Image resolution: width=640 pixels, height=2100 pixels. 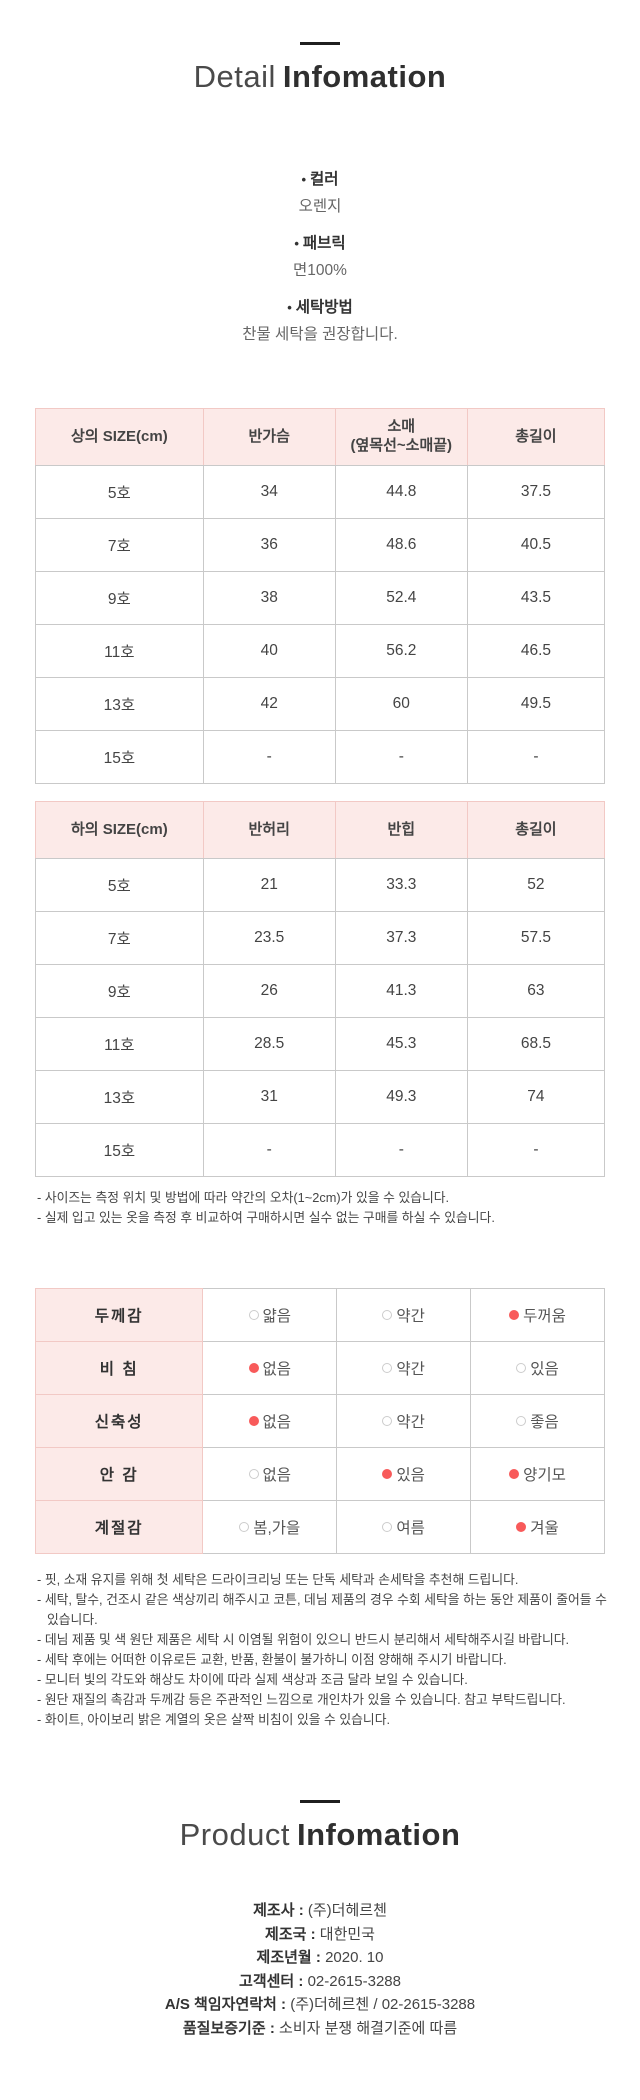 I want to click on attribute-option-text: 여름, so click(x=410, y=1528).